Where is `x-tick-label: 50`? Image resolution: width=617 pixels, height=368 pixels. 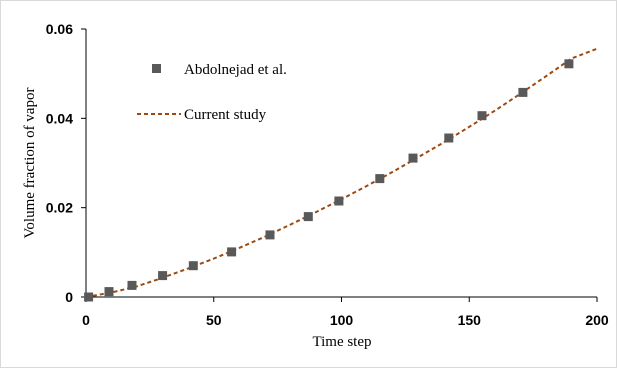 x-tick-label: 50 is located at coordinates (214, 320).